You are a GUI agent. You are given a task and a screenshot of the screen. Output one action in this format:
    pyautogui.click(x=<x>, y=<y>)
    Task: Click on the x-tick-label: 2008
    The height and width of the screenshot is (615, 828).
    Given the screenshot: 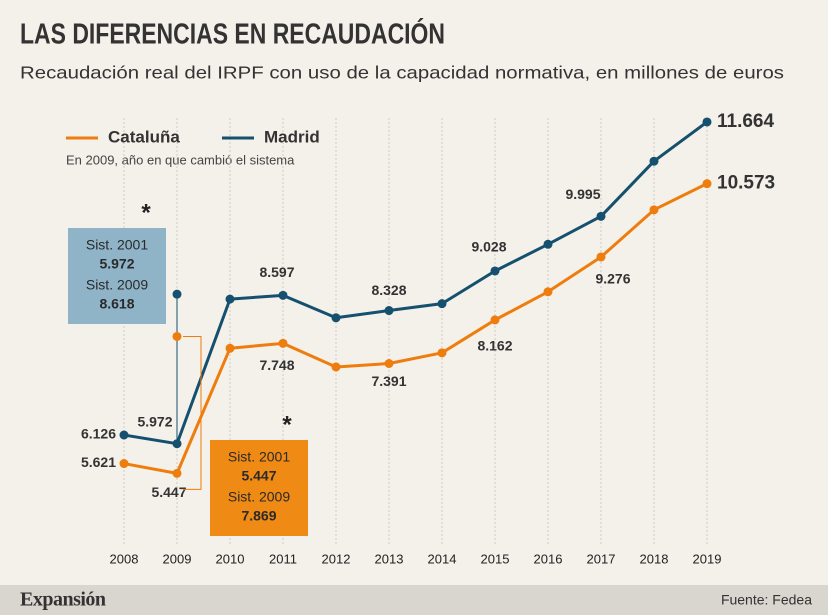 What is the action you would take?
    pyautogui.click(x=124, y=558)
    